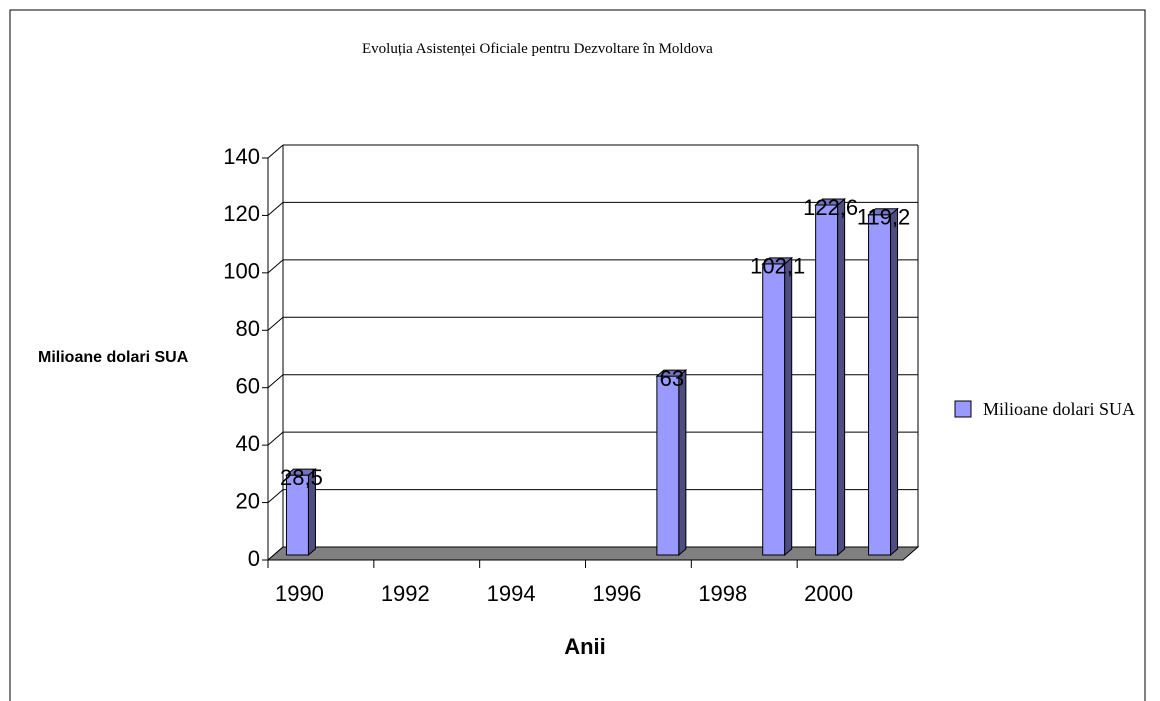 This screenshot has width=1160, height=701. Describe the element at coordinates (1059, 409) in the screenshot. I see `legend-label: Milioane dolari SUA` at that location.